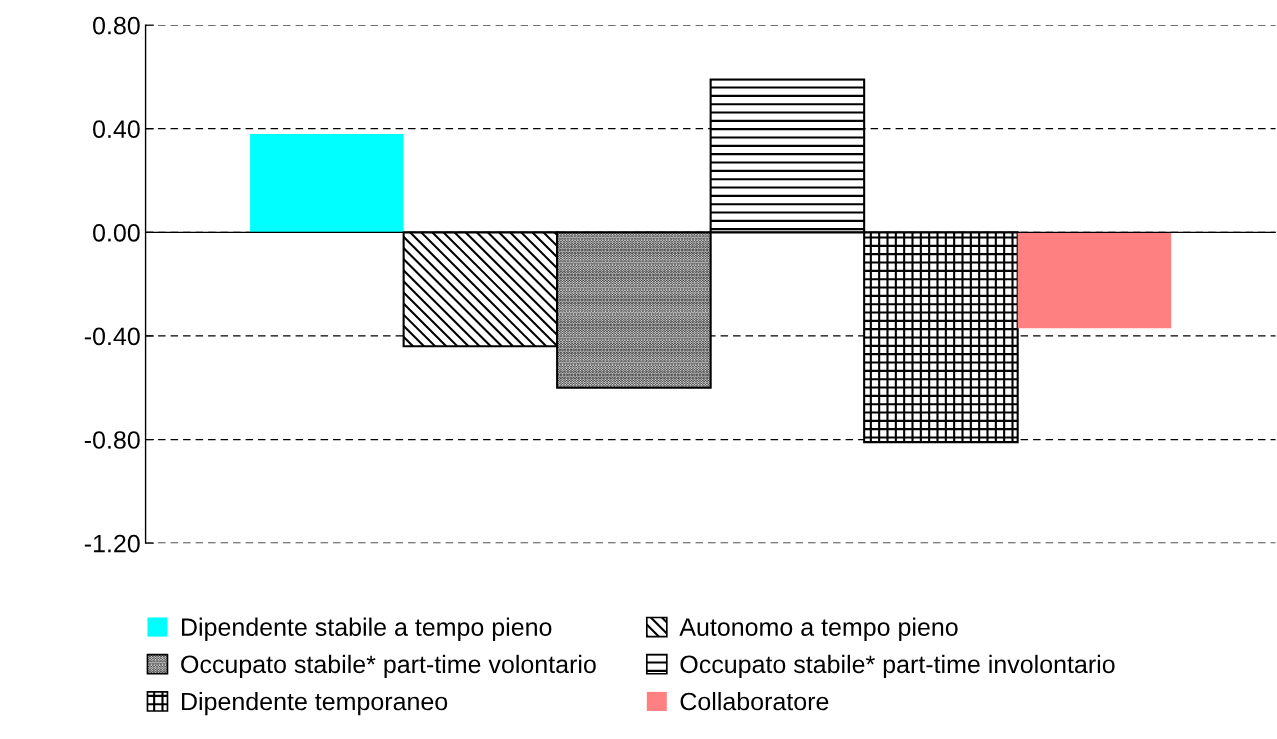  Describe the element at coordinates (112, 336) in the screenshot. I see `y-tick-label: -0.40` at that location.